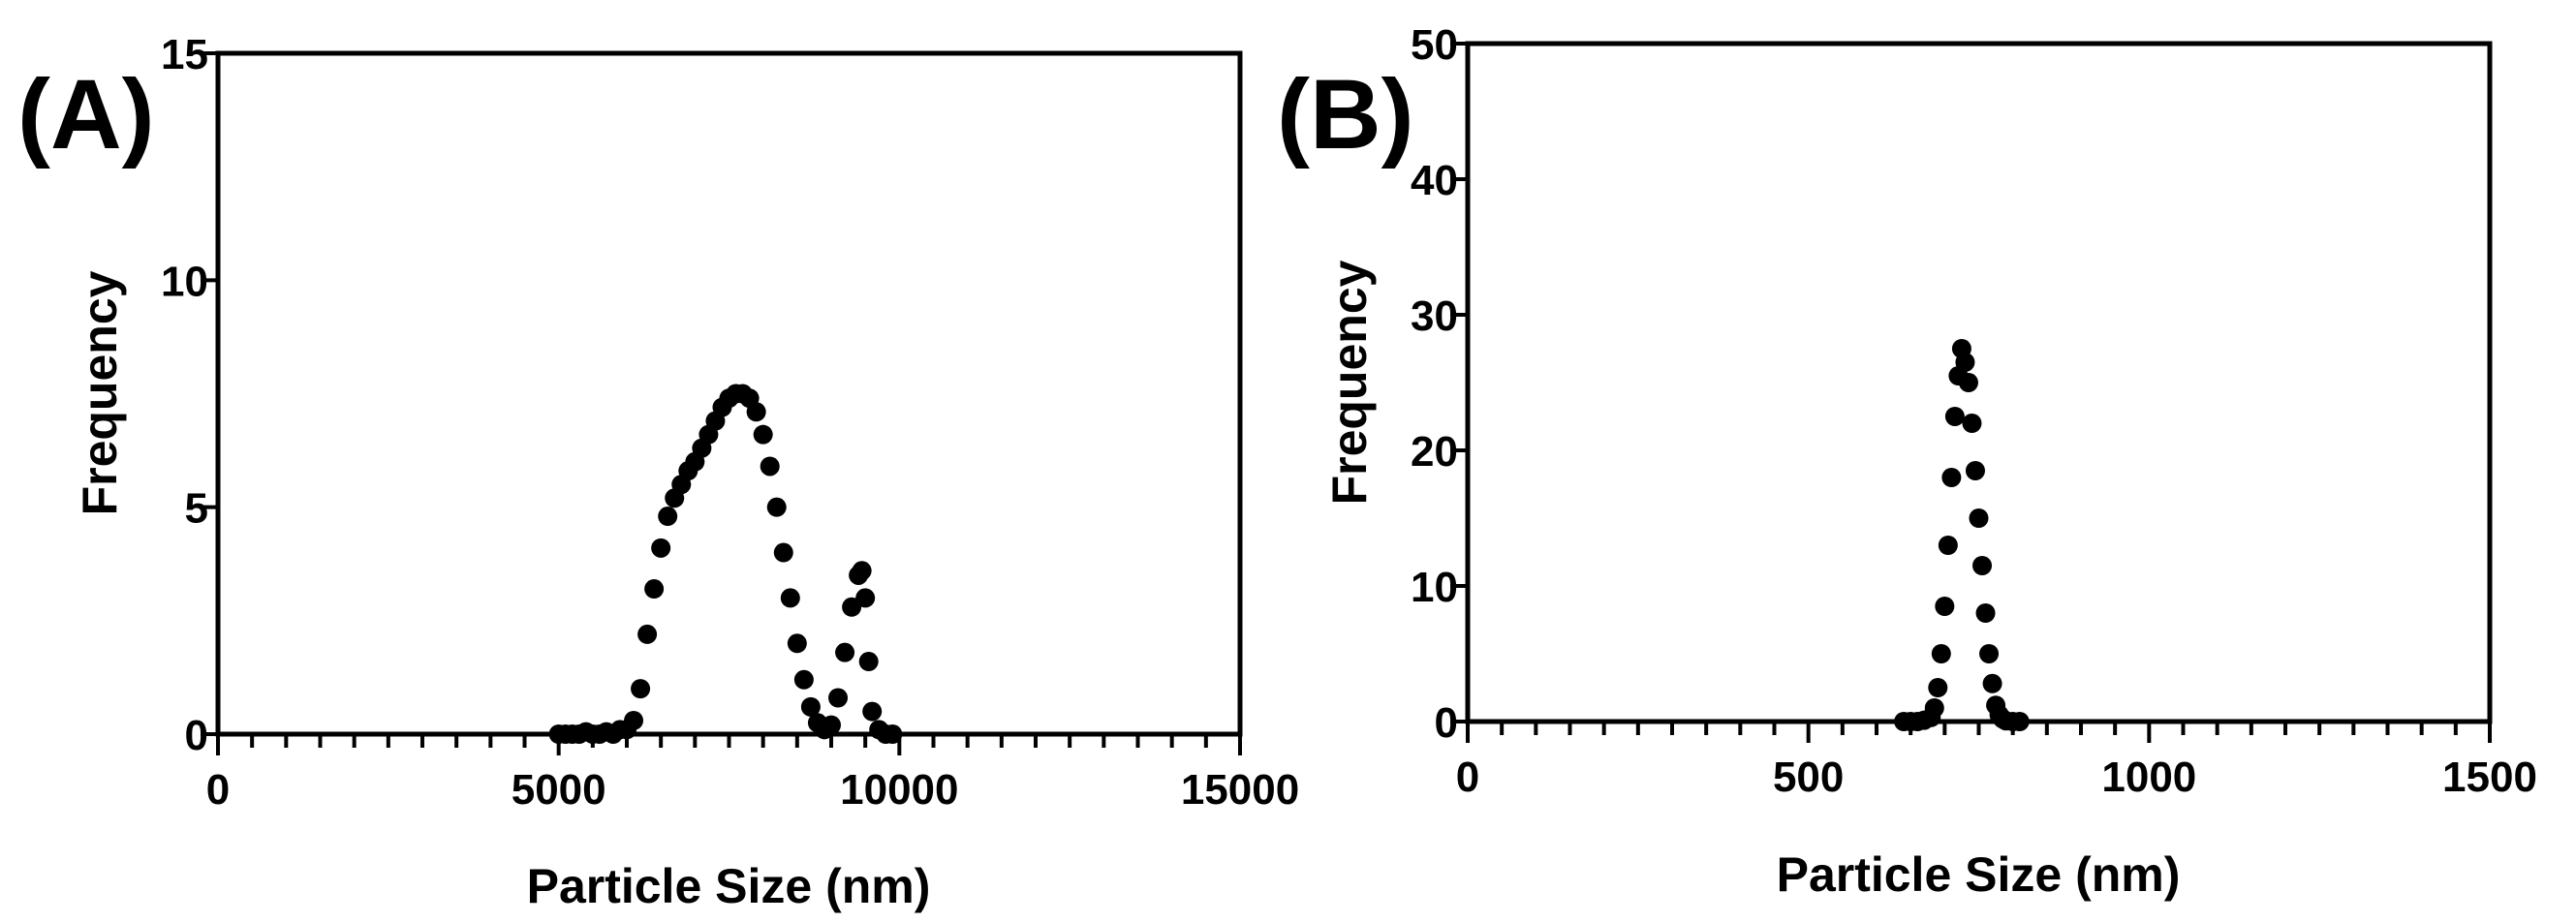 The width and height of the screenshot is (2576, 923). Describe the element at coordinates (1467, 777) in the screenshot. I see `panel-b-x-tick-label: 0` at that location.